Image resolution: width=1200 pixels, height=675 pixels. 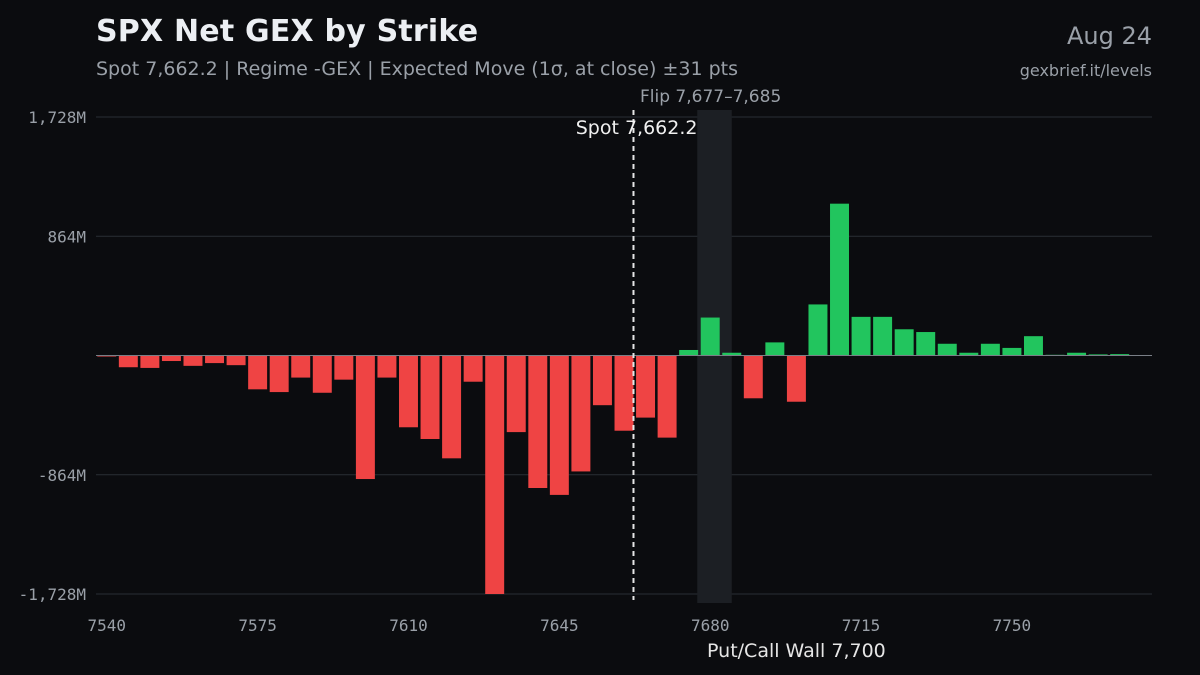 What do you see at coordinates (257, 625) in the screenshot?
I see `x-tick-label: 7575` at bounding box center [257, 625].